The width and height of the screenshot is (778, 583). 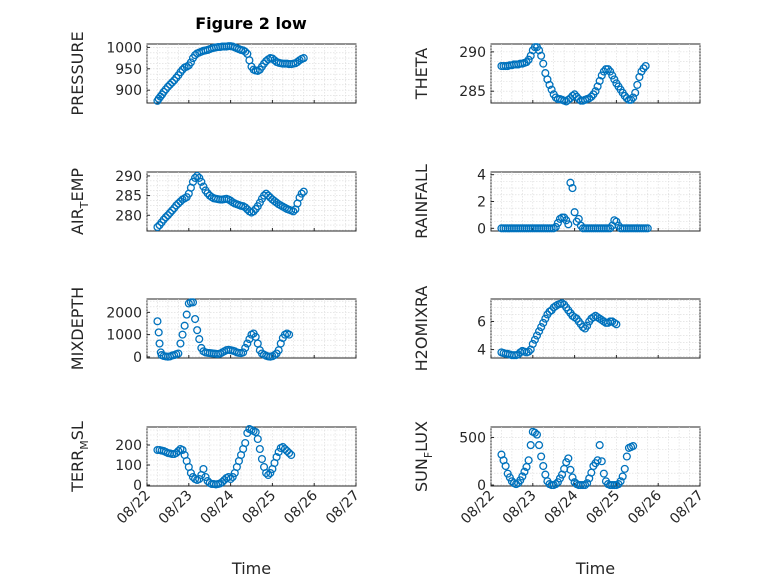 What do you see at coordinates (128, 466) in the screenshot?
I see `y-tick-label: 100` at bounding box center [128, 466].